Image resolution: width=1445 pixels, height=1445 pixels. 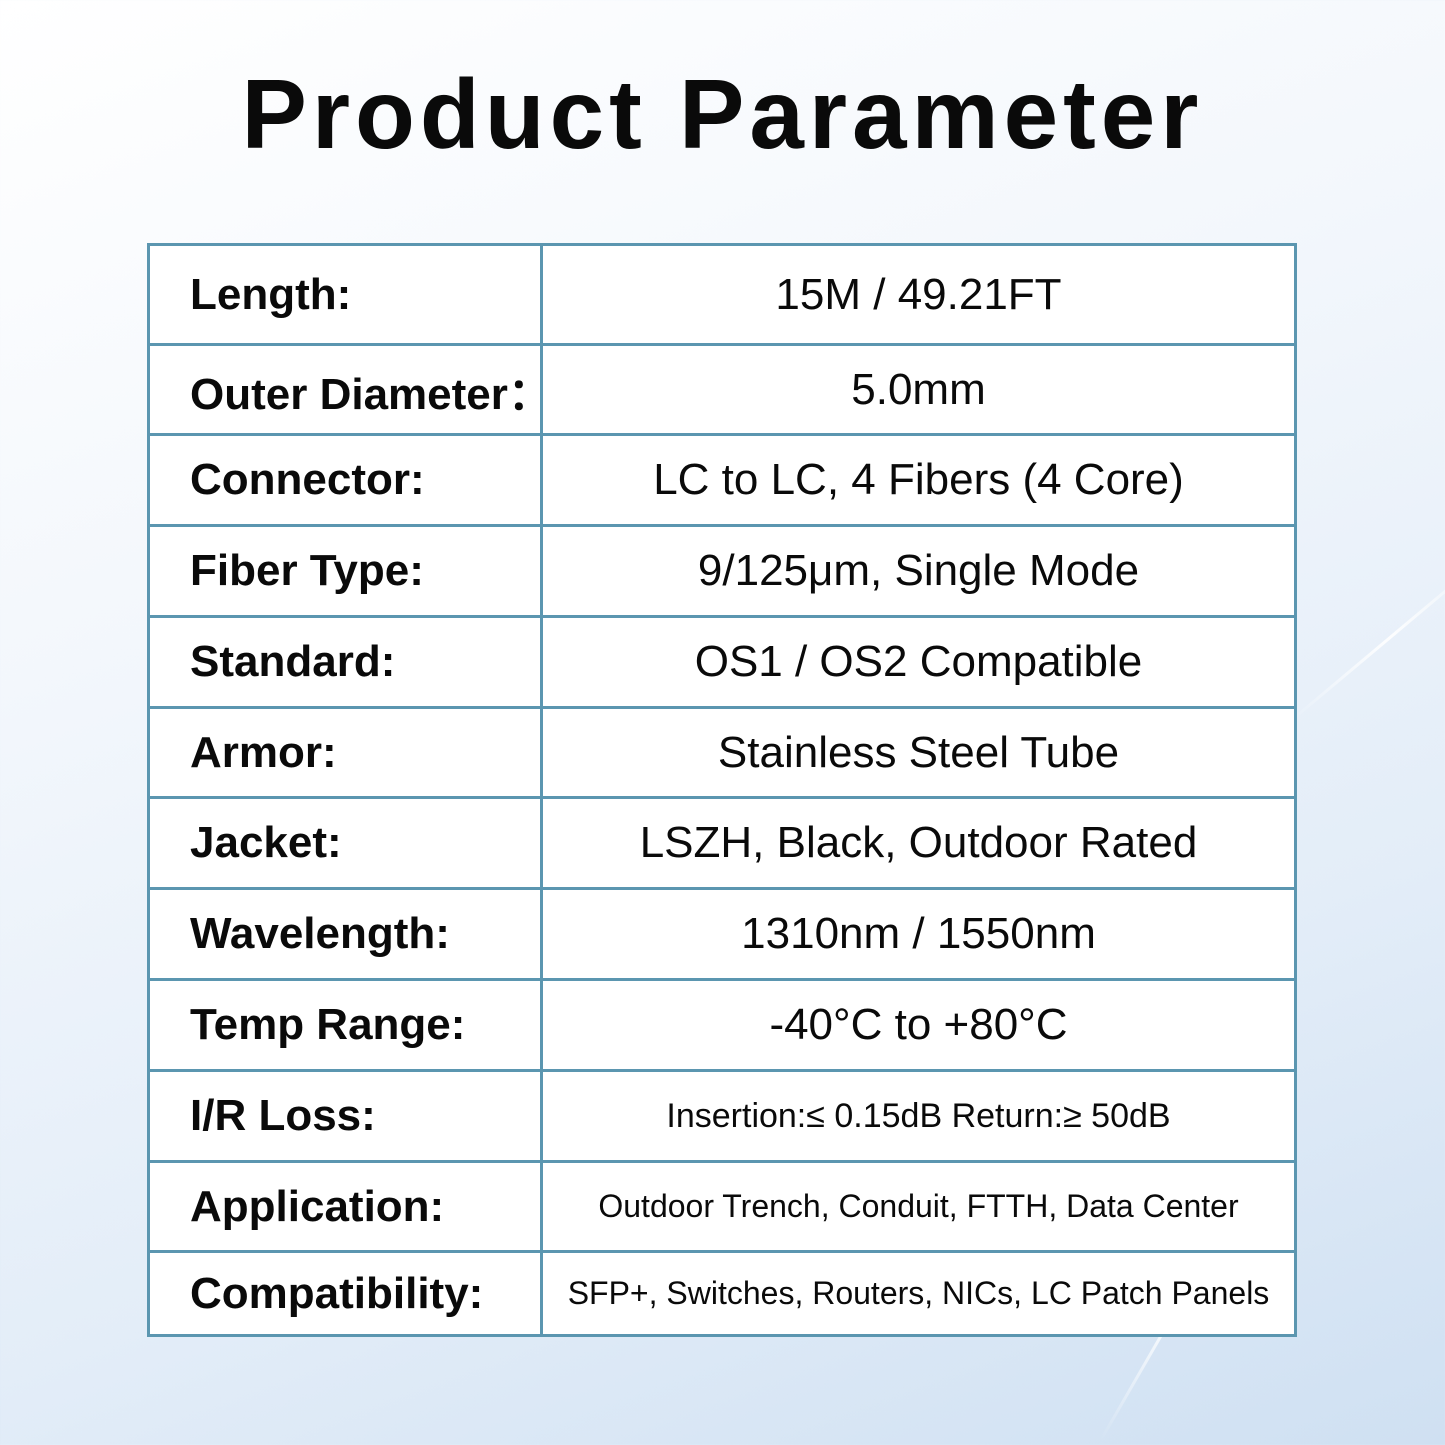 What do you see at coordinates (918, 391) in the screenshot?
I see `param-value: 5.0mm` at bounding box center [918, 391].